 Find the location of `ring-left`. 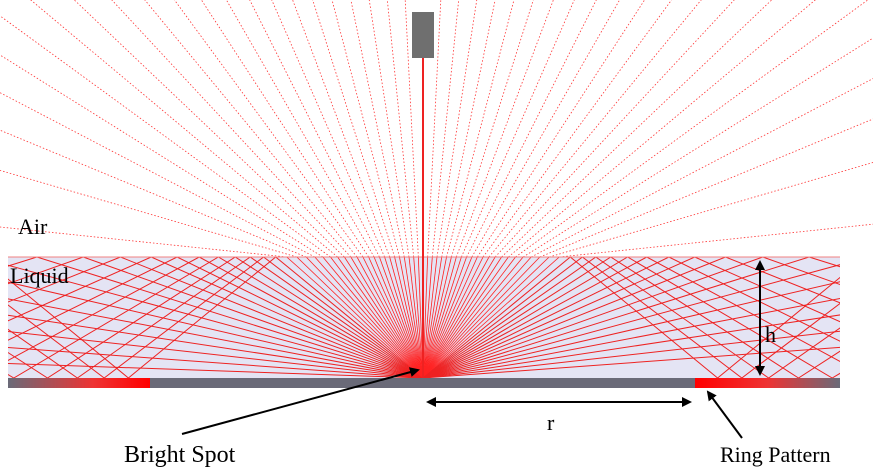

ring-left is located at coordinates (79, 383).